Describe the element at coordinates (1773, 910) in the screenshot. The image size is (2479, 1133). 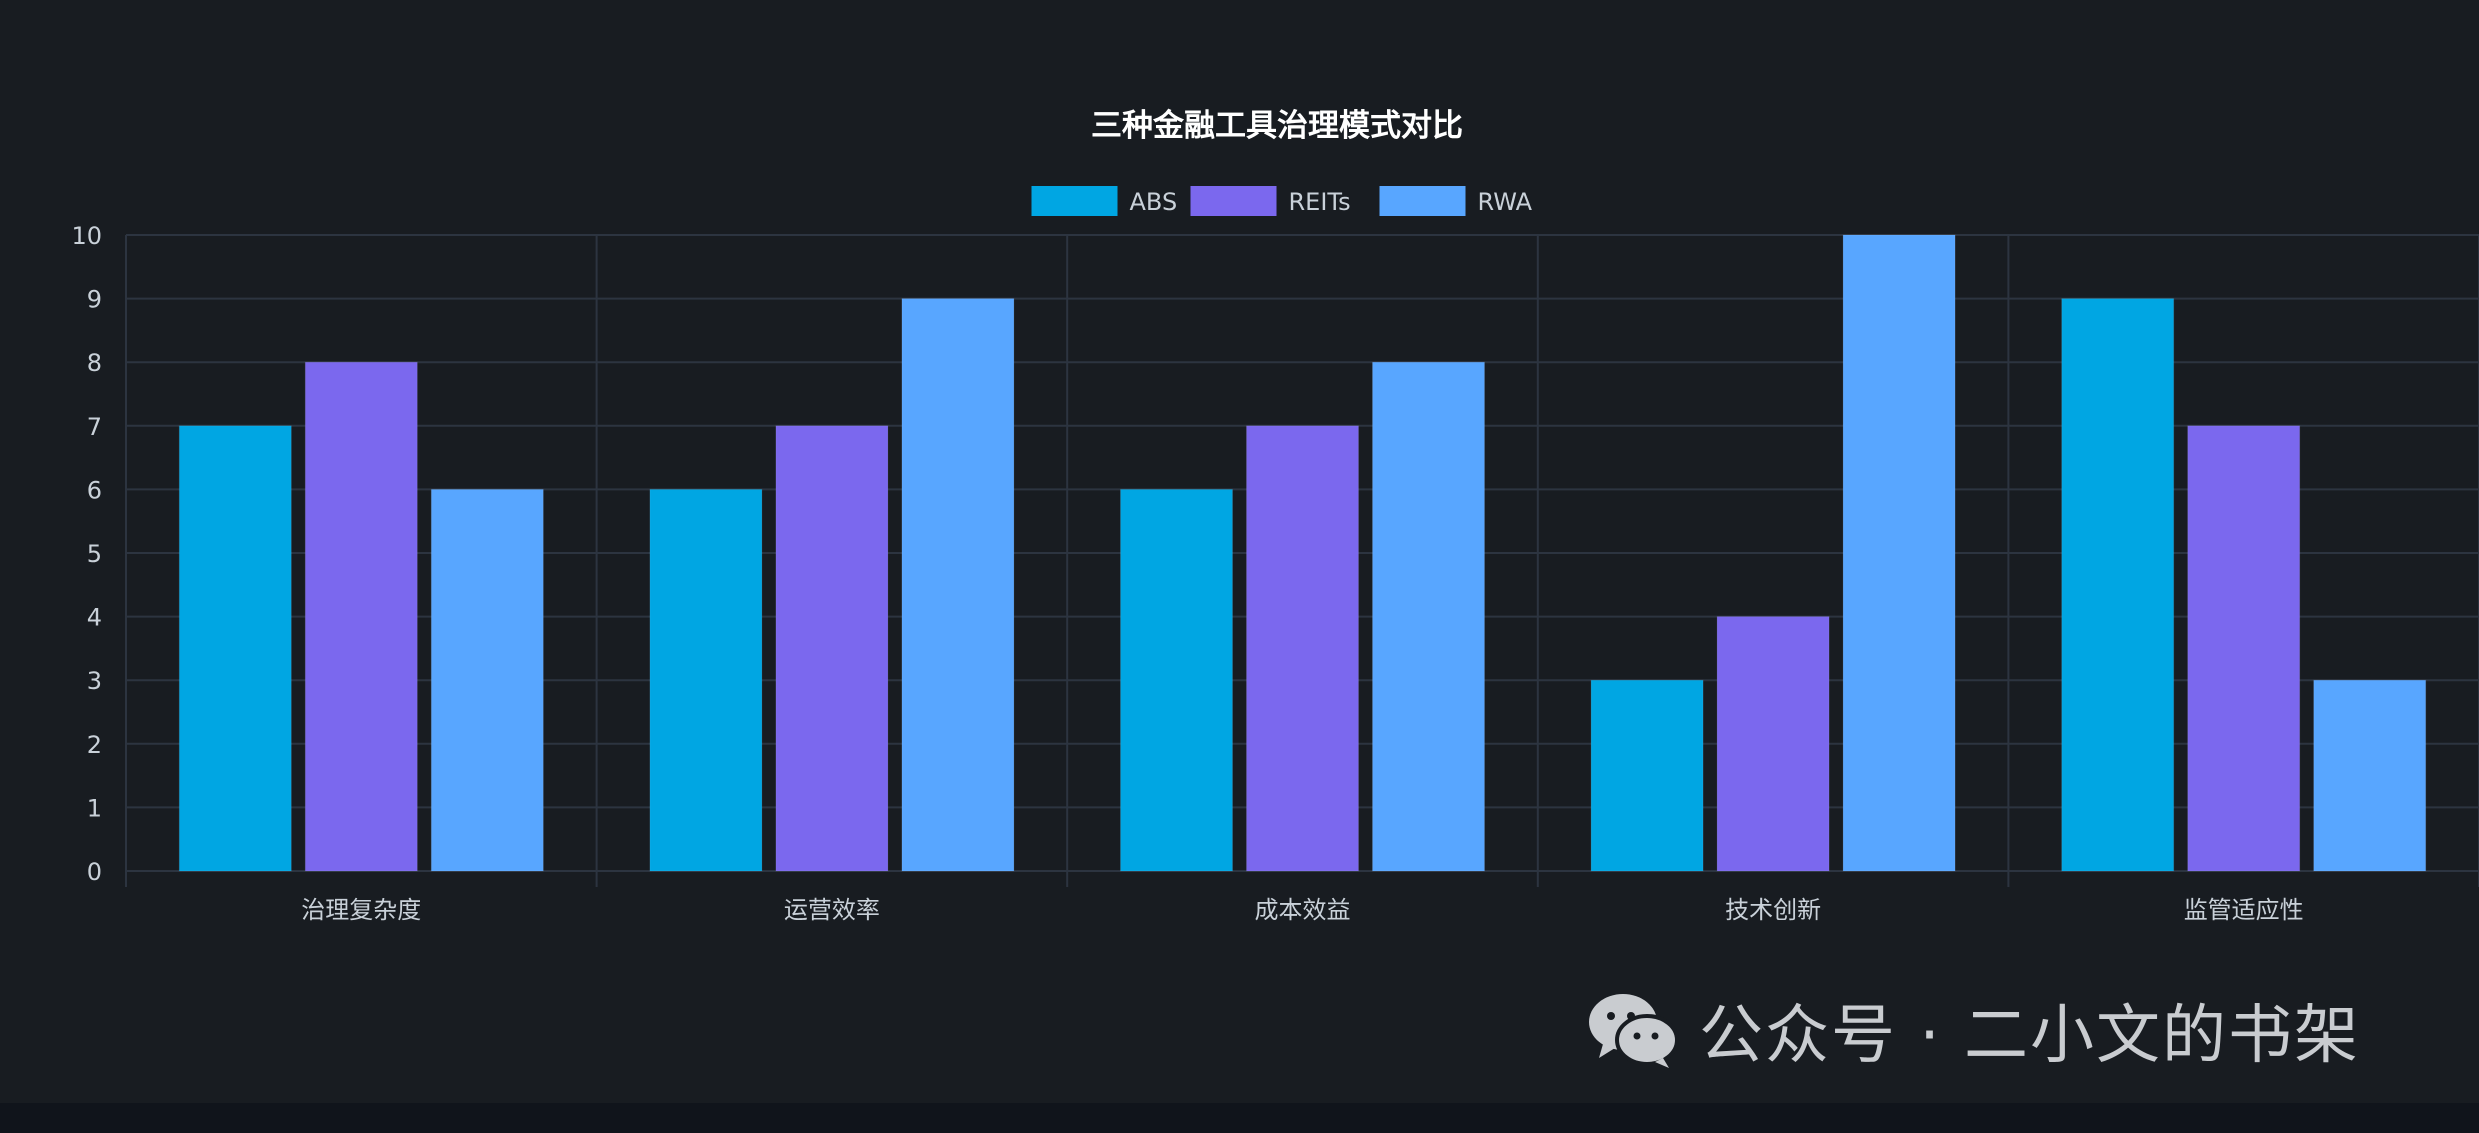
I see `x-tick-label: 技术创新` at that location.